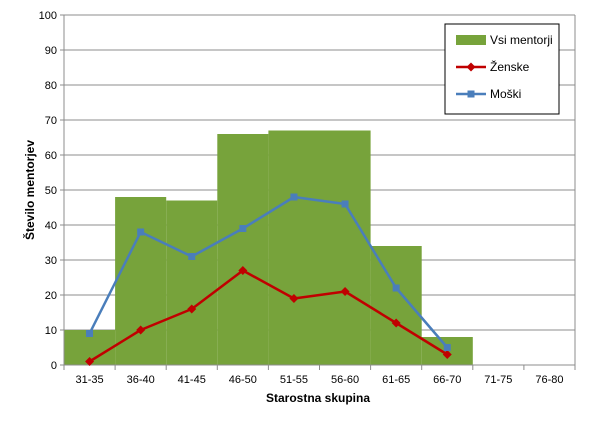  Describe the element at coordinates (89, 380) in the screenshot. I see `x-tick-label: 31-35` at that location.